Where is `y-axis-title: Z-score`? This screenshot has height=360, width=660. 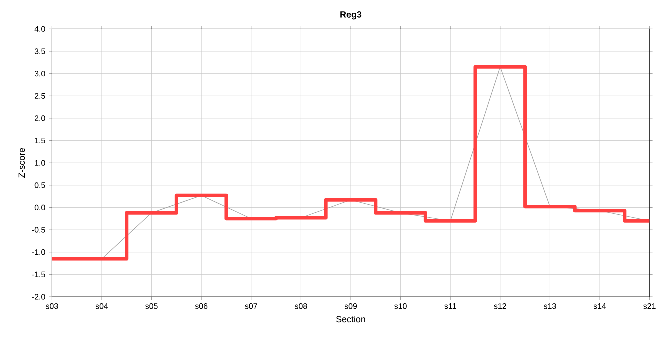
y-axis-title: Z-score is located at coordinates (22, 163).